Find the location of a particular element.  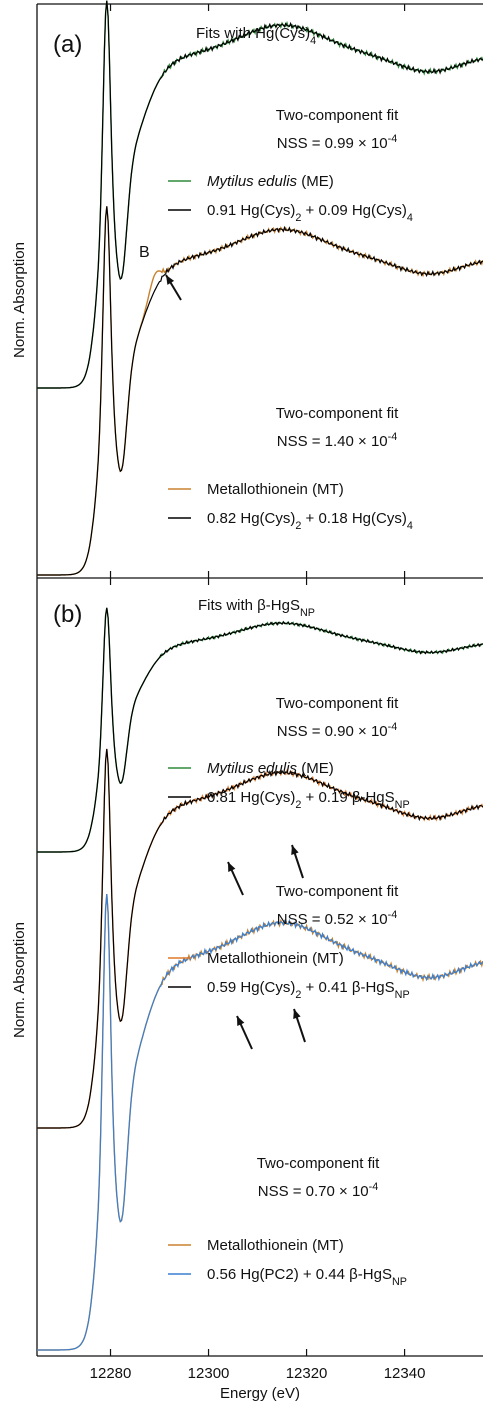

y-label-b: Norm. Absorption is located at coordinates (19, 980).